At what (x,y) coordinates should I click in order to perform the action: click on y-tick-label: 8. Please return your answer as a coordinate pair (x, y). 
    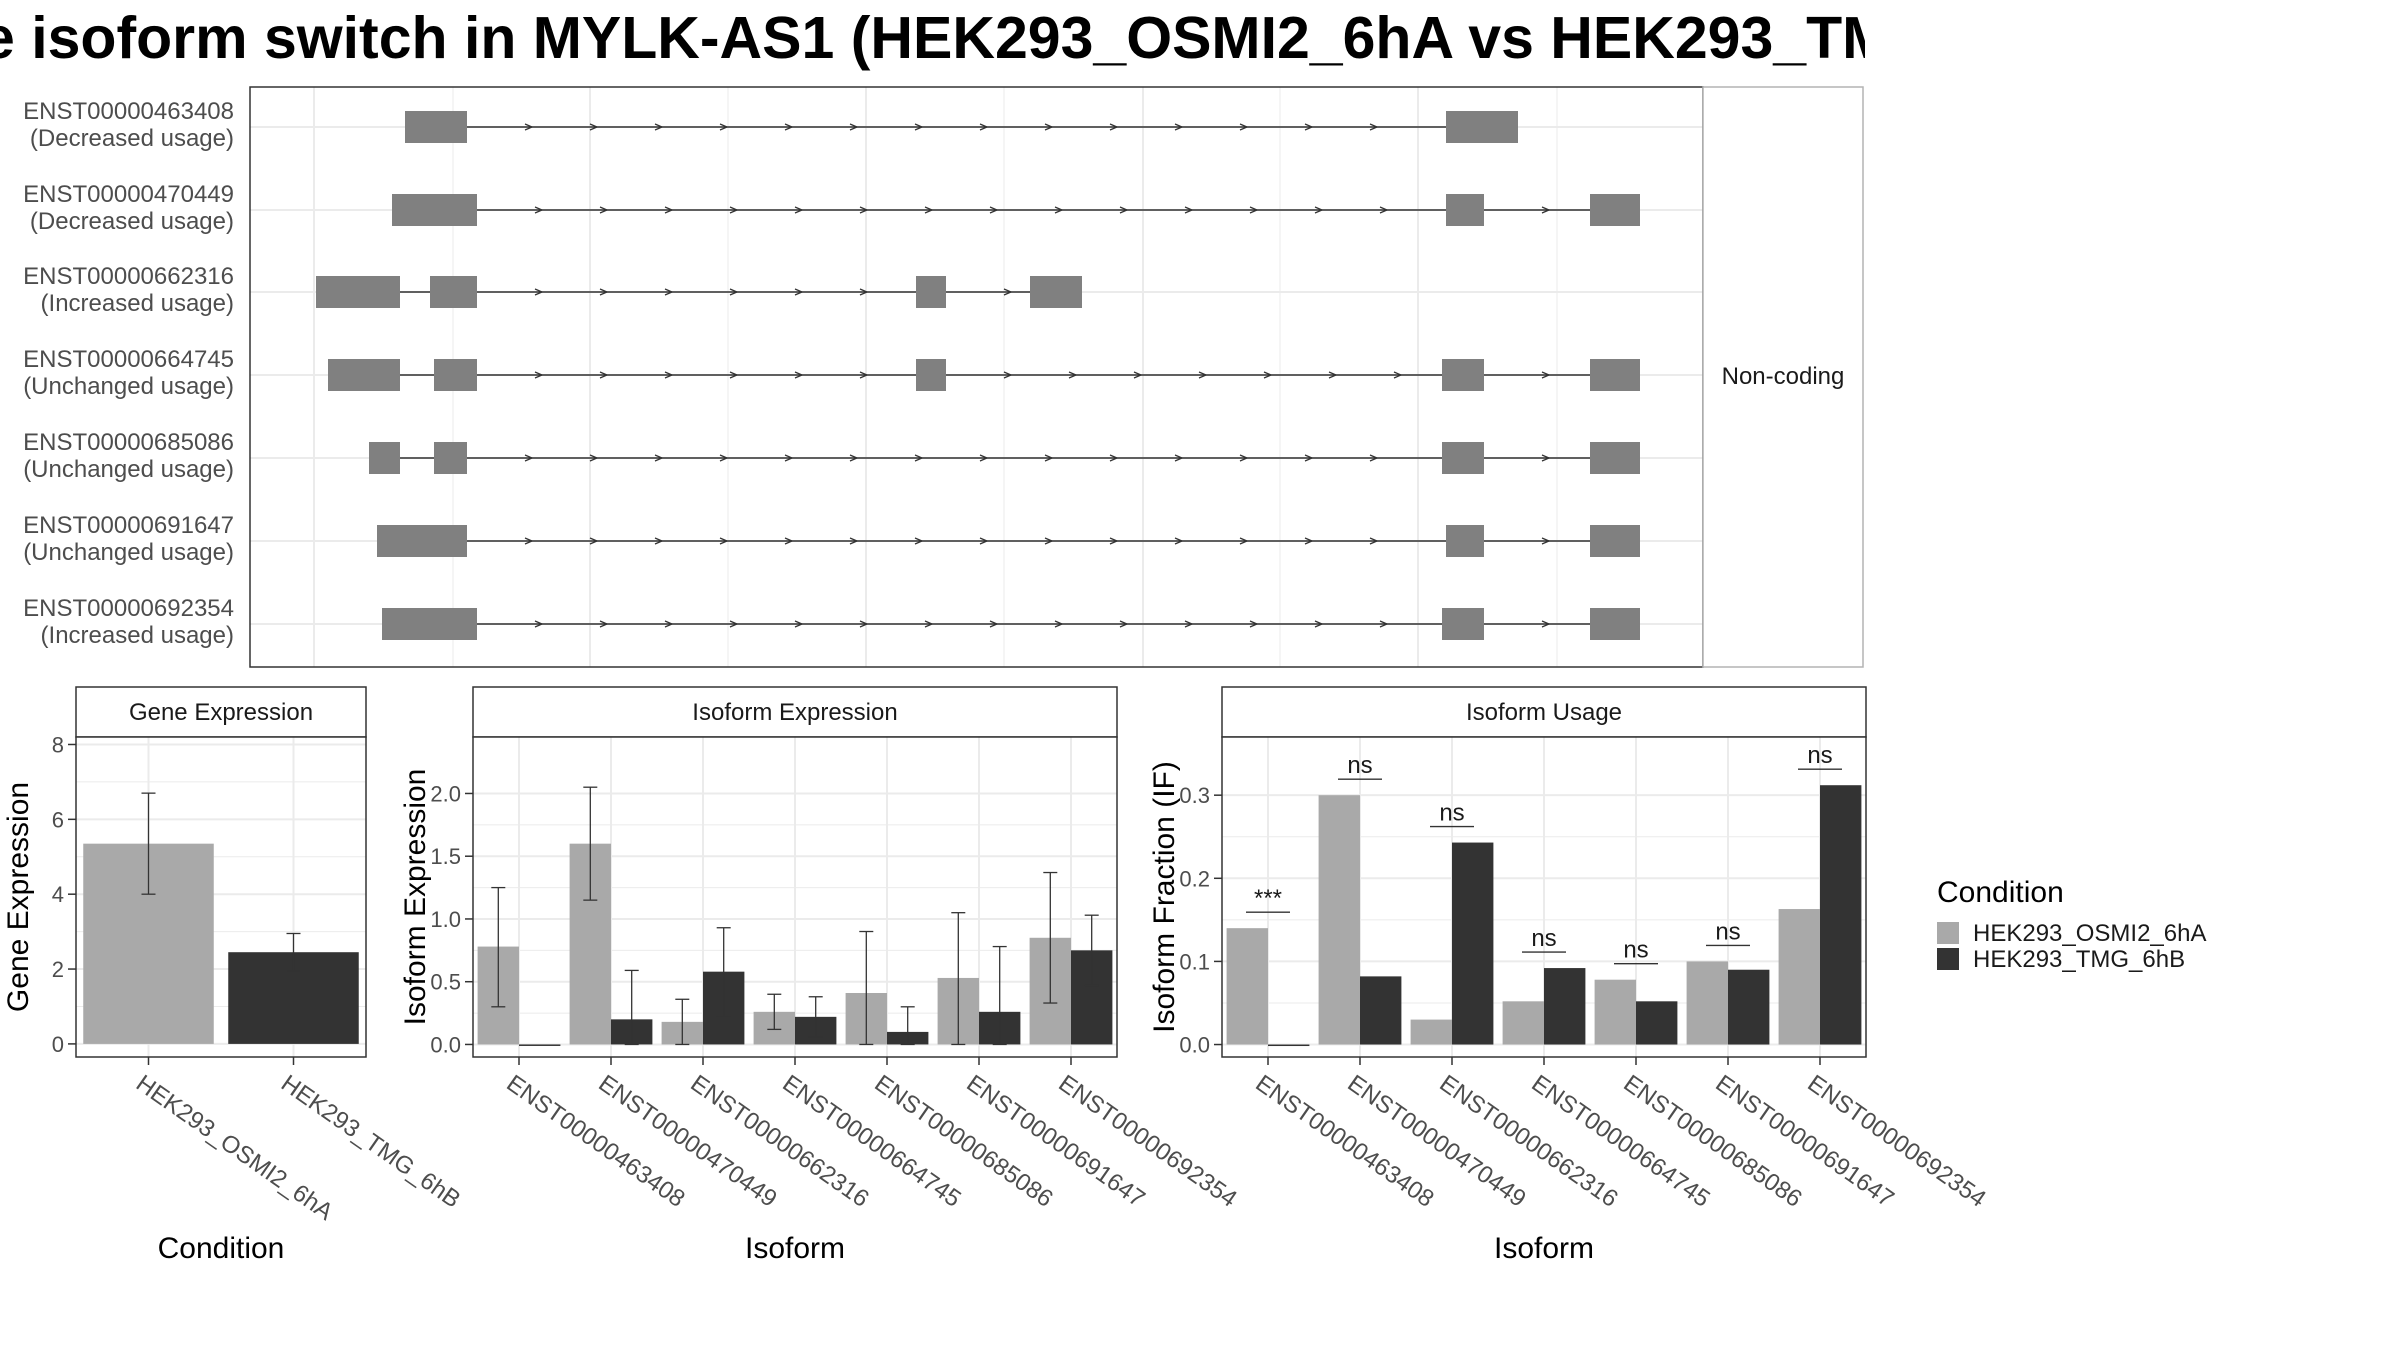
    Looking at the image, I should click on (58, 744).